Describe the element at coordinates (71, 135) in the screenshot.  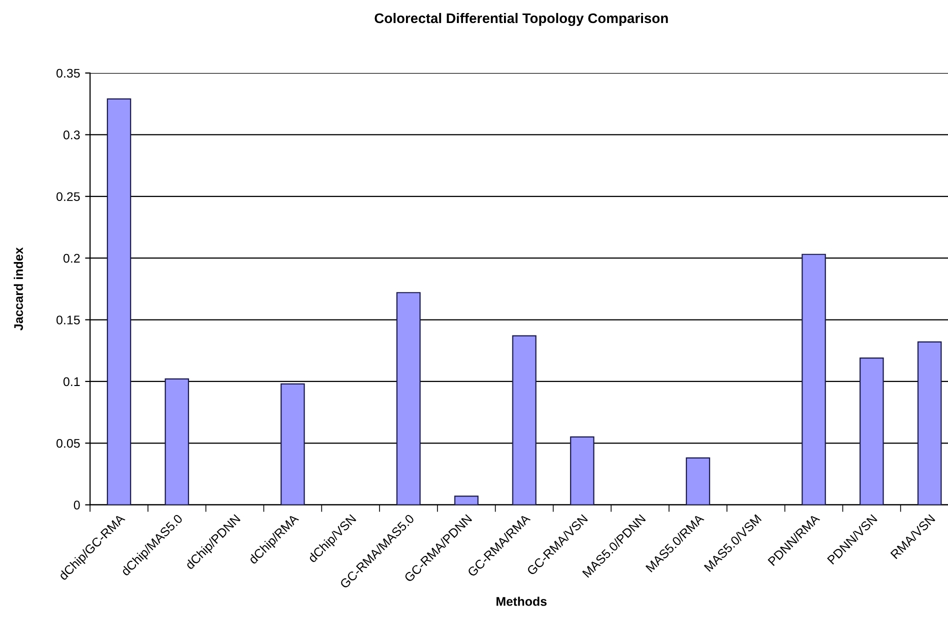
I see `y-tick-label: 0.3` at that location.